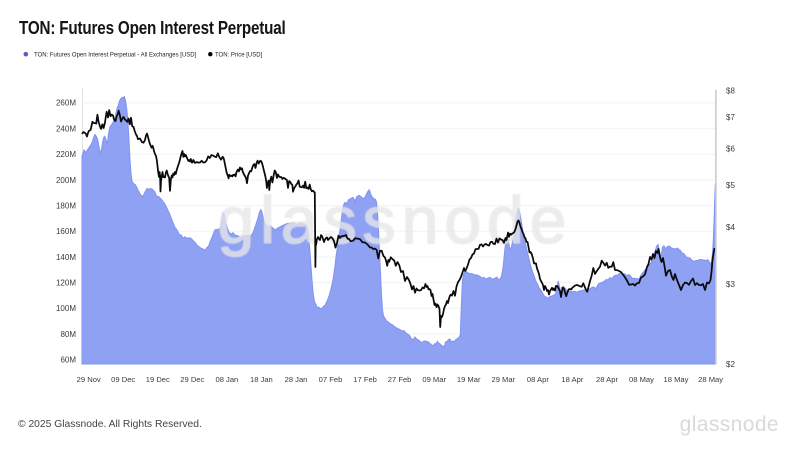 The image size is (800, 450). What do you see at coordinates (261, 379) in the screenshot?
I see `svg-text: 18 Jan` at bounding box center [261, 379].